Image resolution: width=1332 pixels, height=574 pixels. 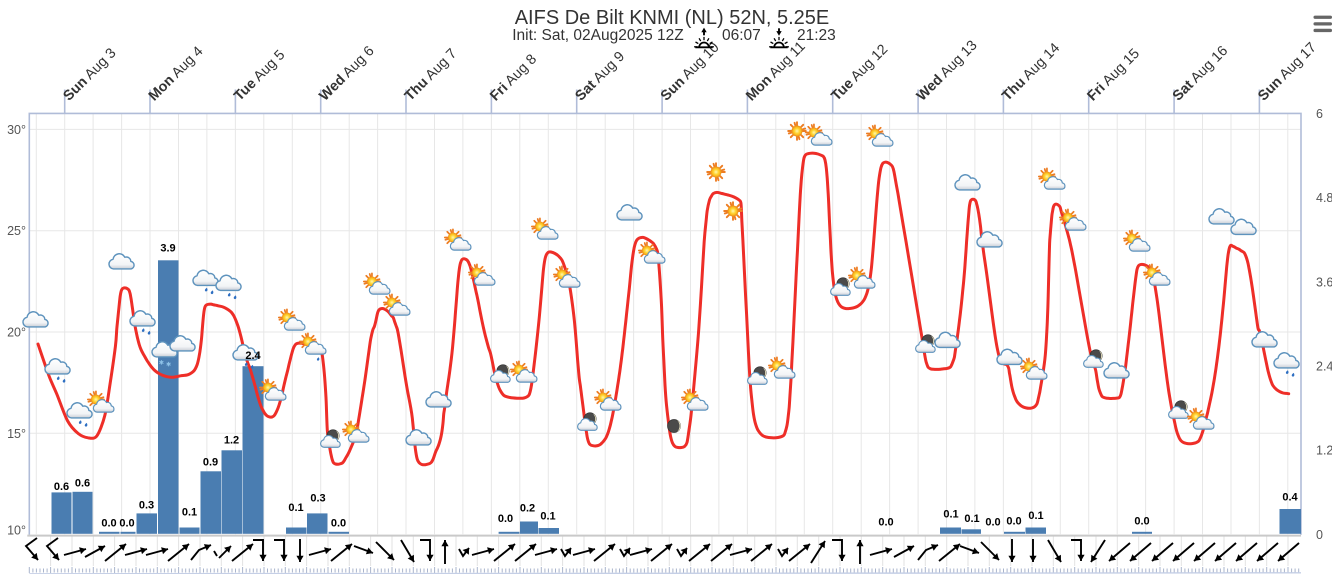 What do you see at coordinates (16, 130) in the screenshot?
I see `svg-text: 30°` at bounding box center [16, 130].